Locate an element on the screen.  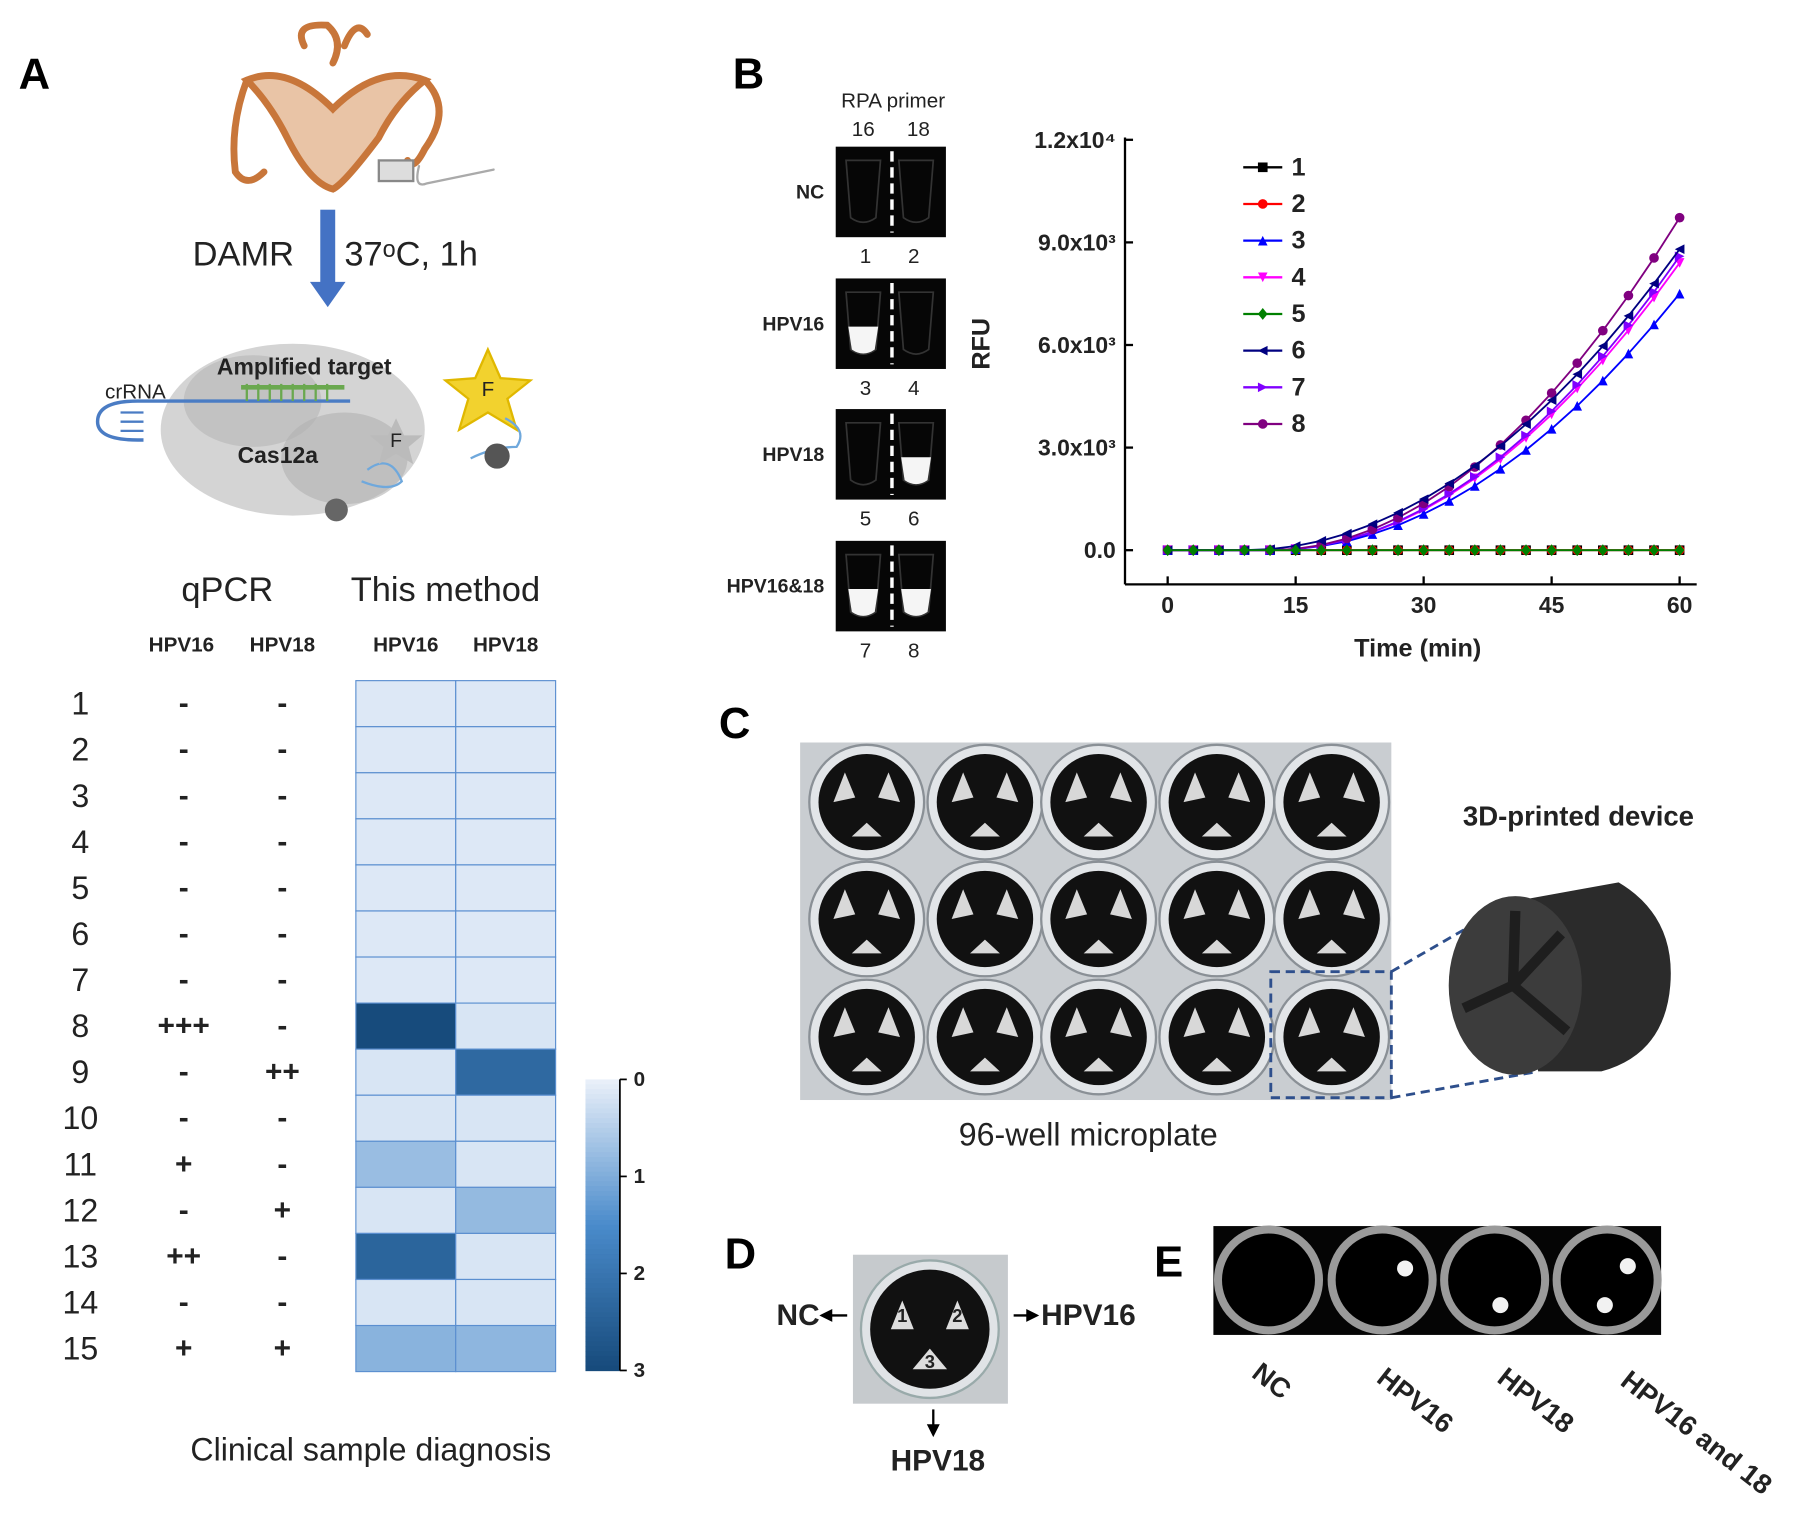
y-tick-label: 3.0x10³ is located at coordinates (1077, 448).